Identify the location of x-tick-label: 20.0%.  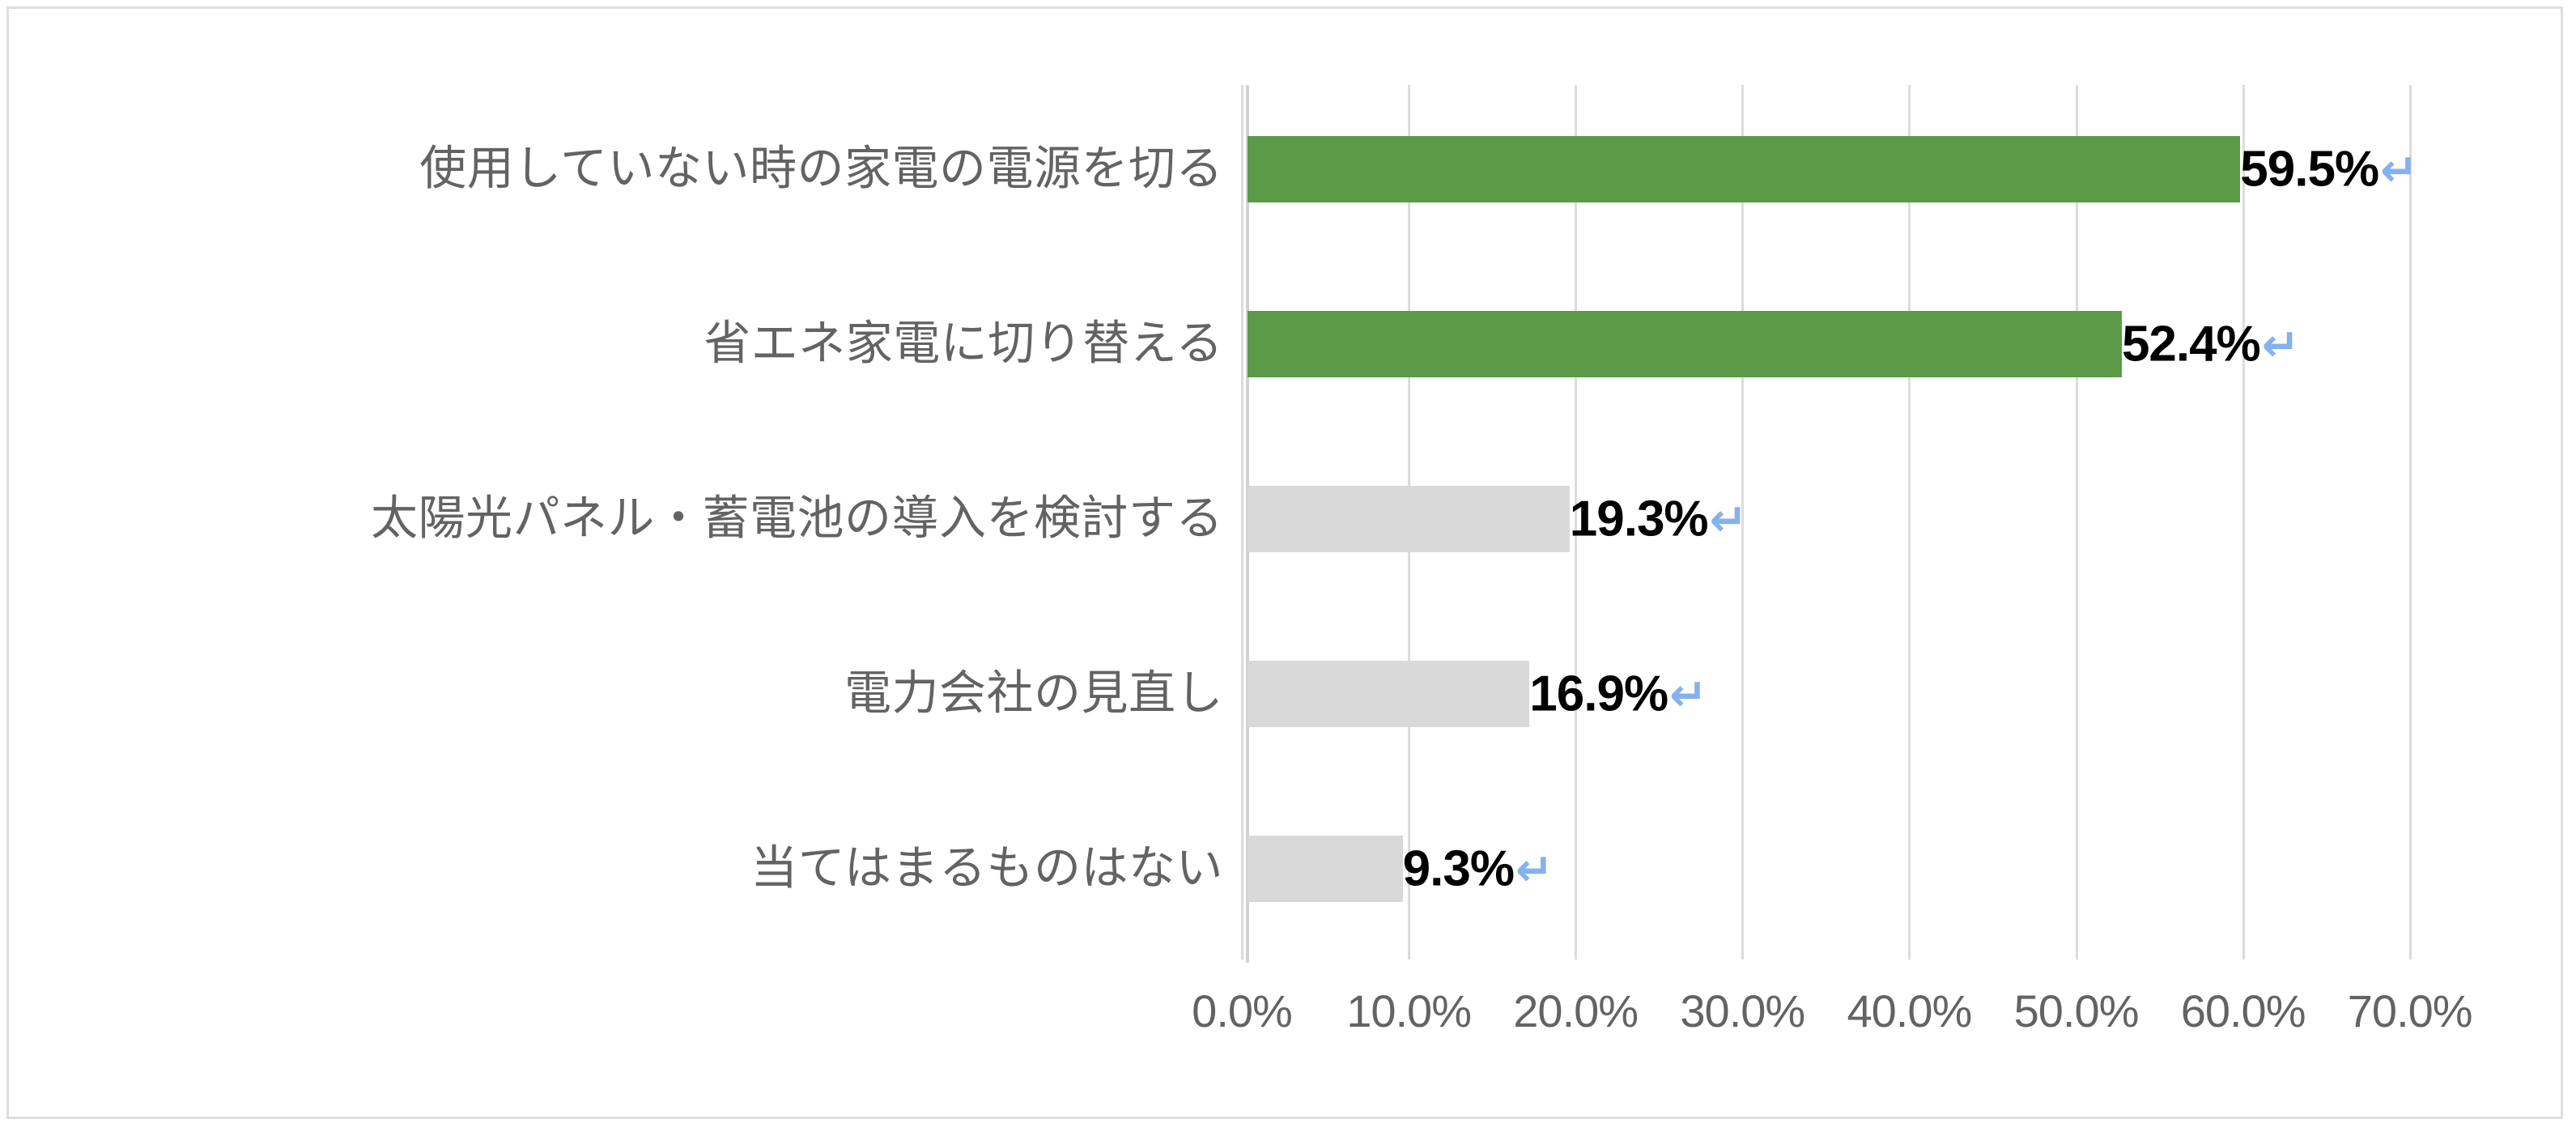
(1576, 1010).